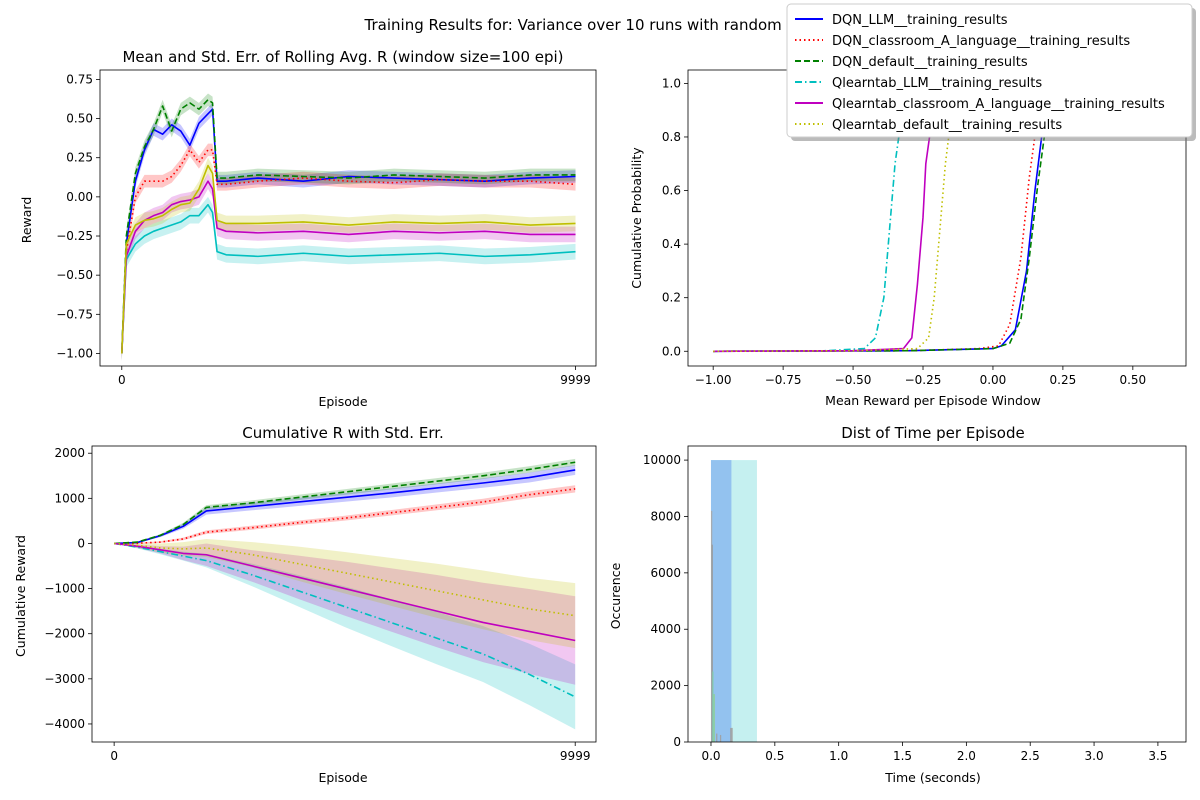  I want to click on legend-label-1: DQN_LLM__training_results, so click(920, 20).